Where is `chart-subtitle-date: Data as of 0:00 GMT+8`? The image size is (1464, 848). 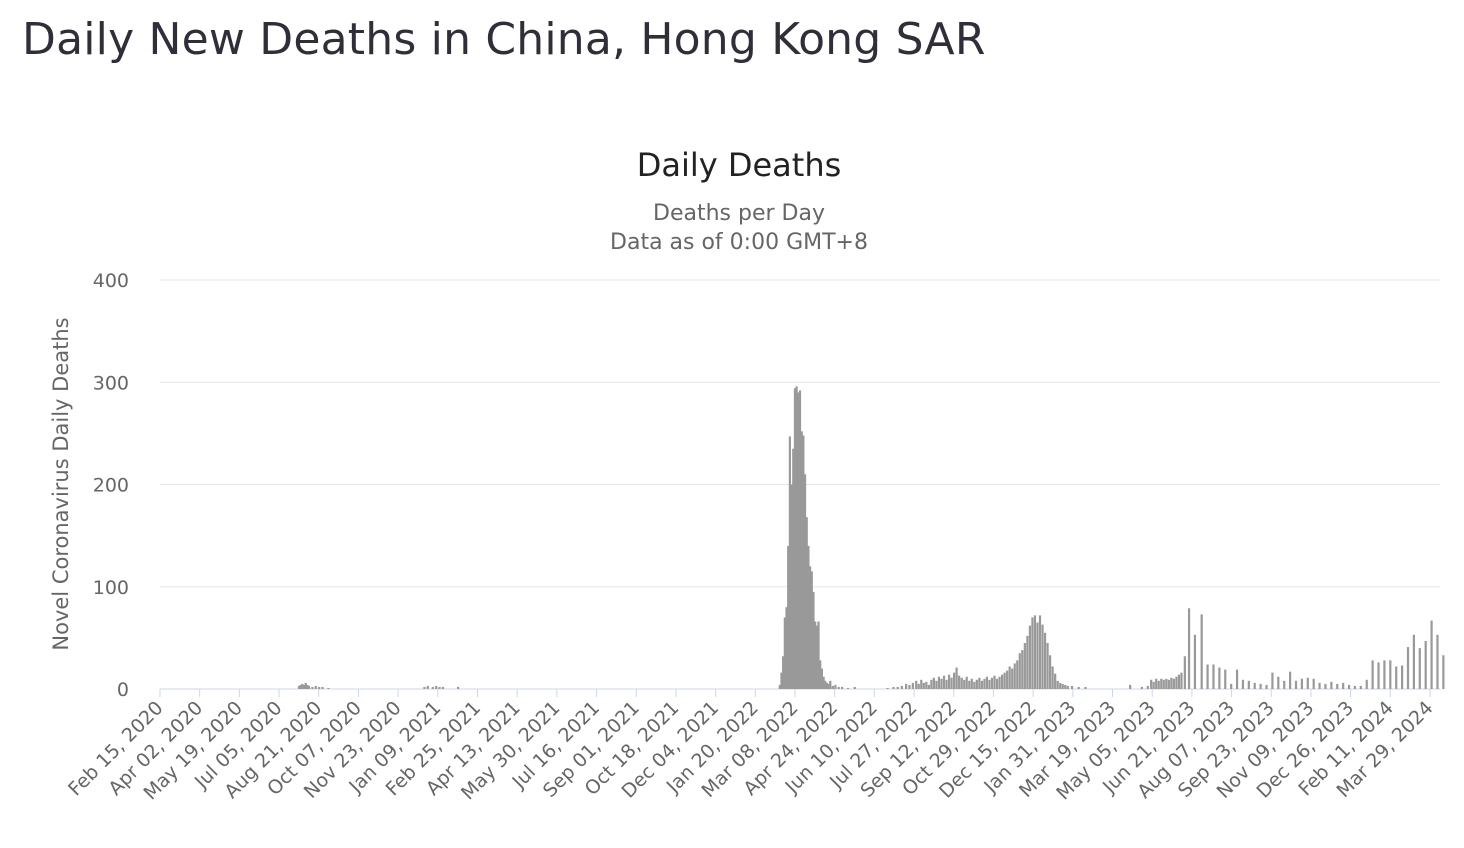 chart-subtitle-date: Data as of 0:00 GMT+8 is located at coordinates (739, 242).